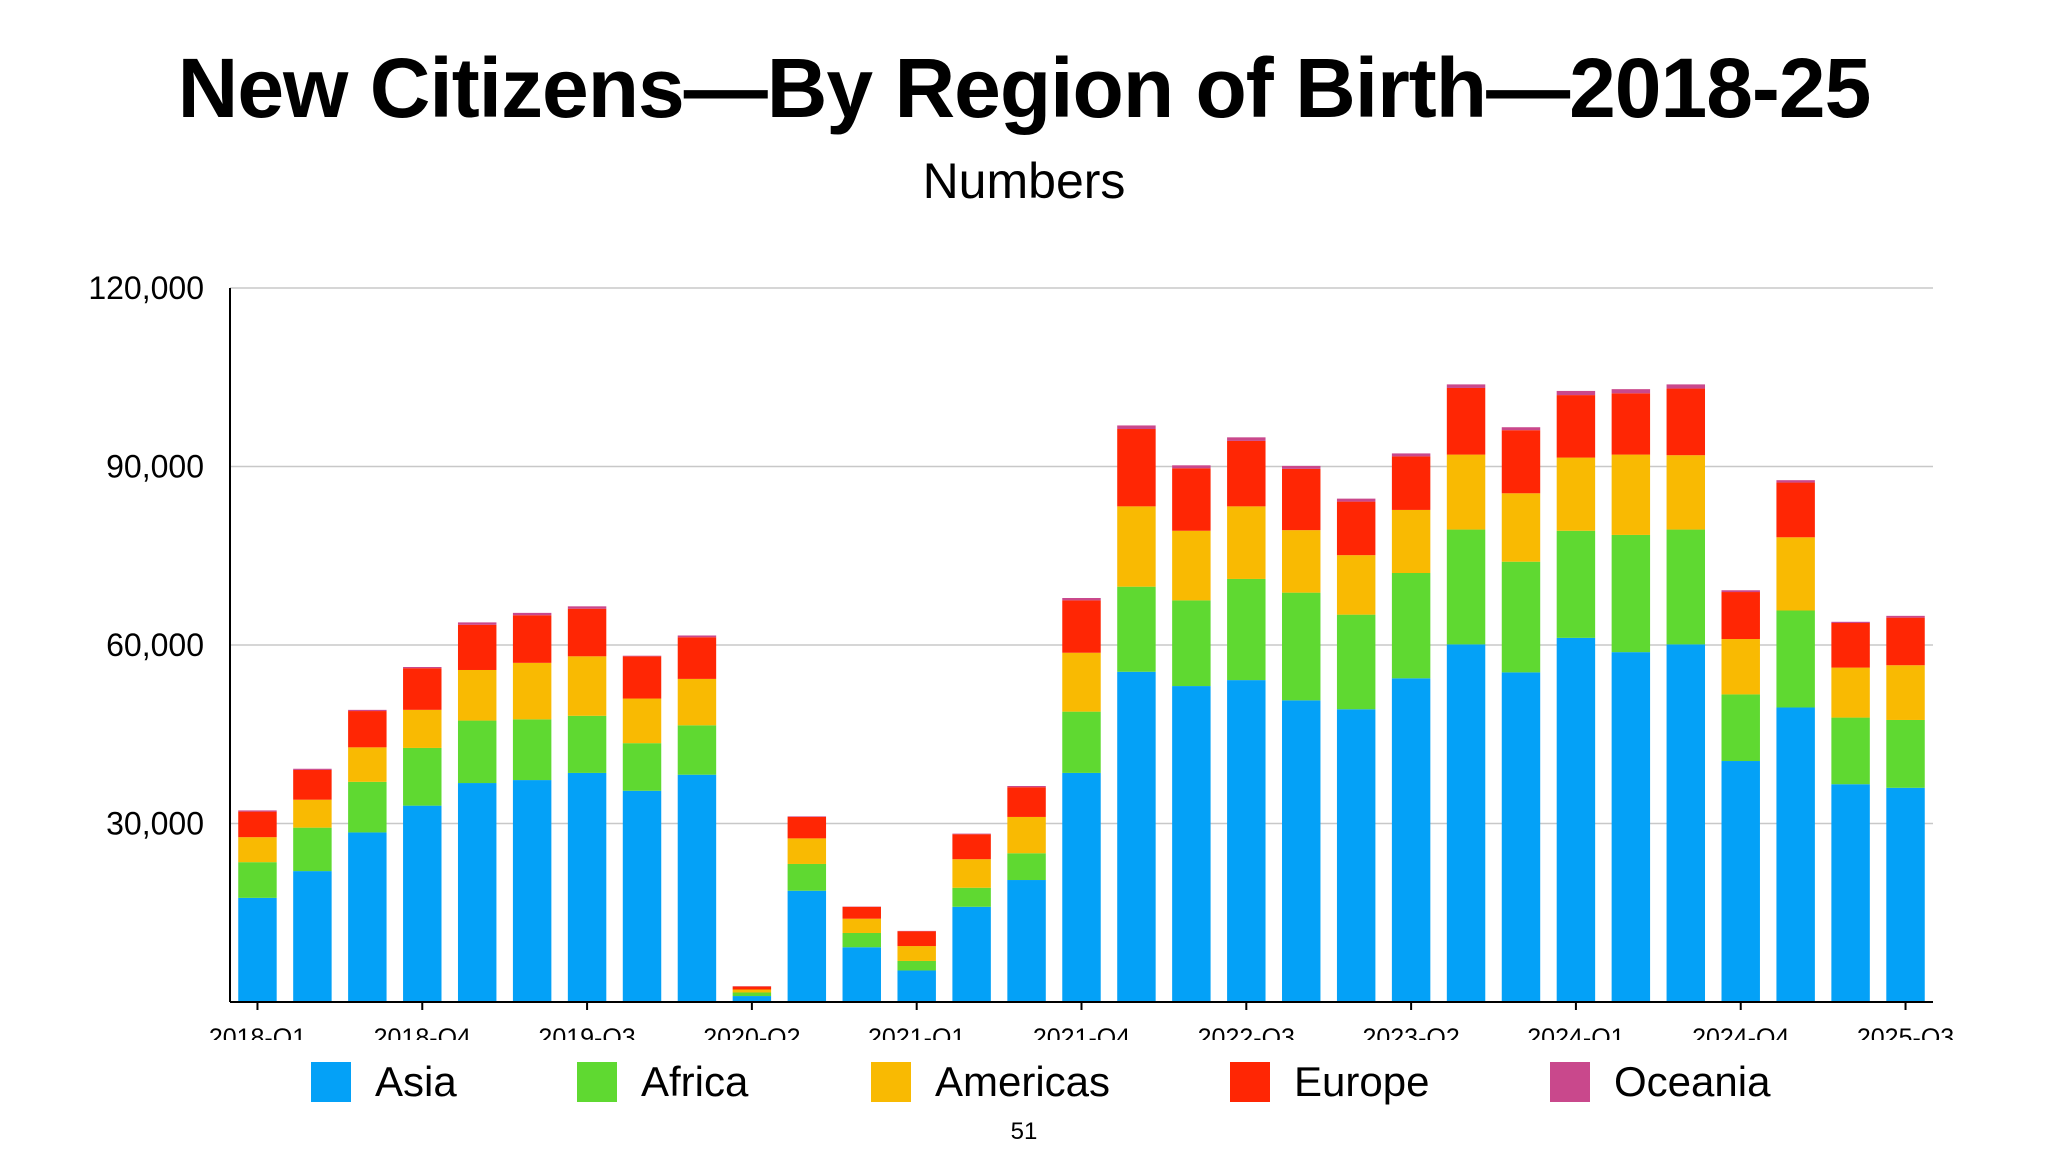  I want to click on x-tick-label: 2022-Q3, so click(1246, 1032).